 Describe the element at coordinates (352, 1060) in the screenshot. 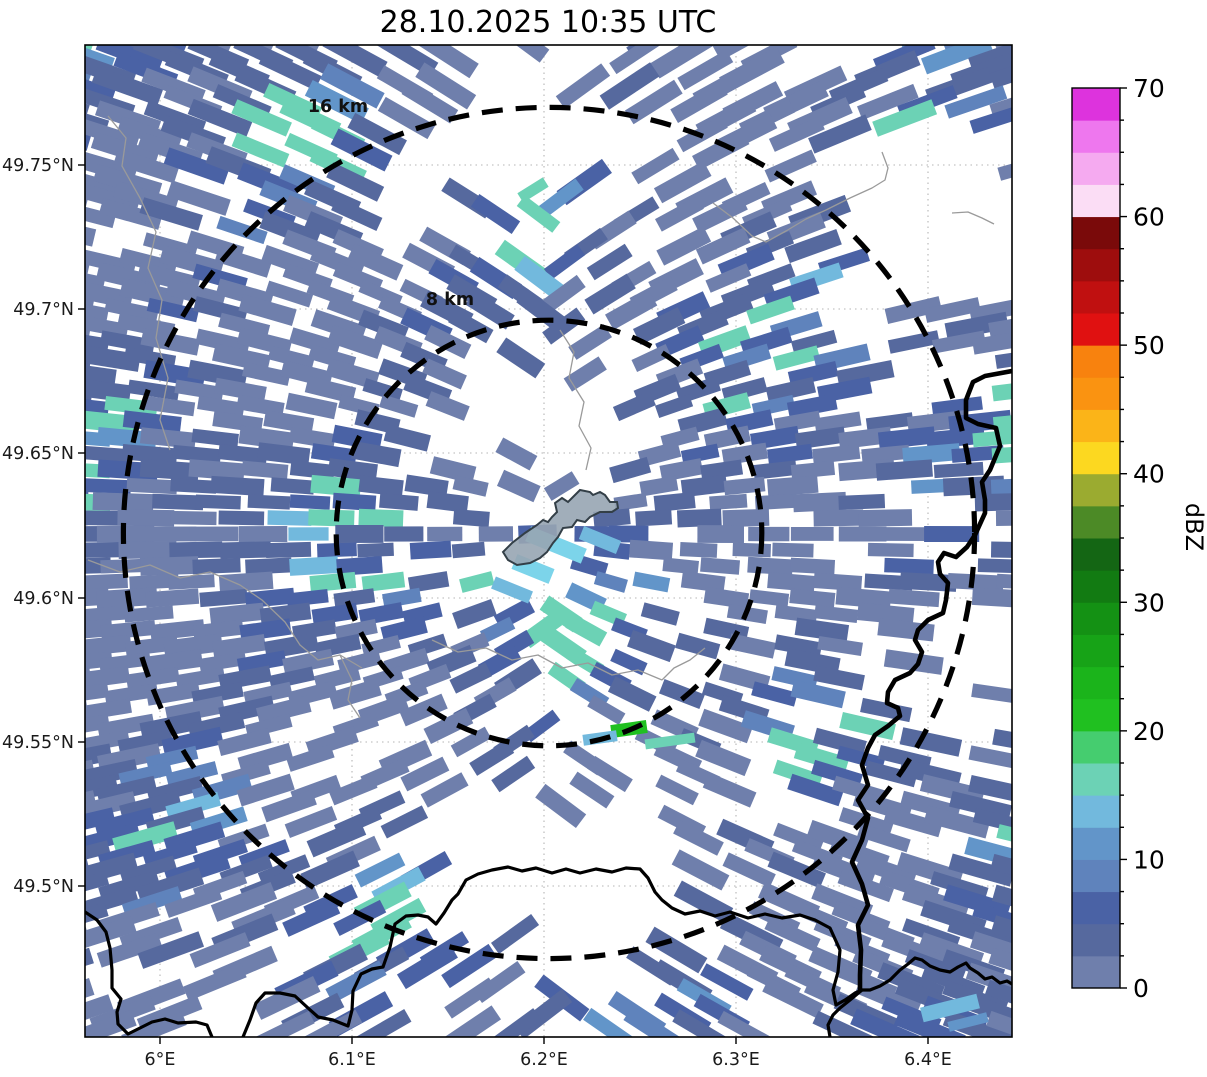

I see `lon-tick-label: 6.1°E` at that location.